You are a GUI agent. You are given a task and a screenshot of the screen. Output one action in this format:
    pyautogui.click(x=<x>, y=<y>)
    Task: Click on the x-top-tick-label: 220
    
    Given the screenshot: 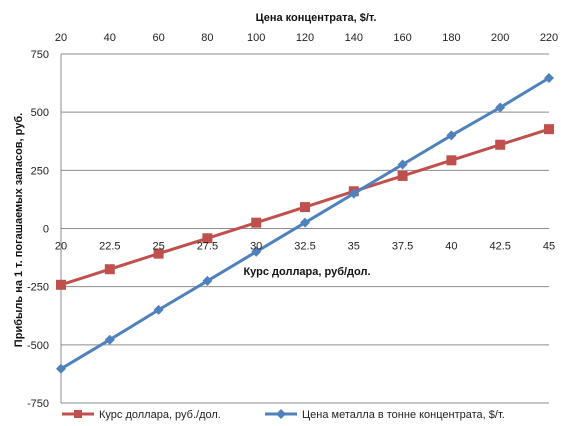 What is the action you would take?
    pyautogui.click(x=549, y=38)
    